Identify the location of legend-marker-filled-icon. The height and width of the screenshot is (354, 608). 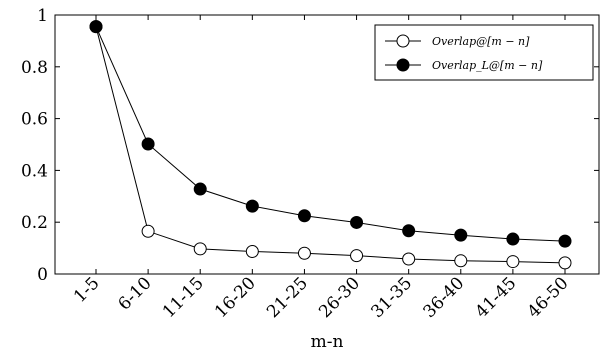
(403, 65).